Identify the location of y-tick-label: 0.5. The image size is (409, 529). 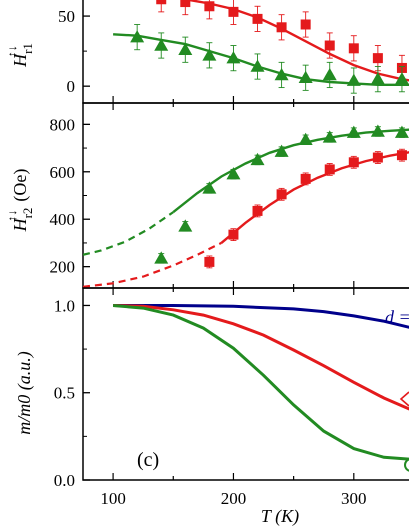
(64, 393).